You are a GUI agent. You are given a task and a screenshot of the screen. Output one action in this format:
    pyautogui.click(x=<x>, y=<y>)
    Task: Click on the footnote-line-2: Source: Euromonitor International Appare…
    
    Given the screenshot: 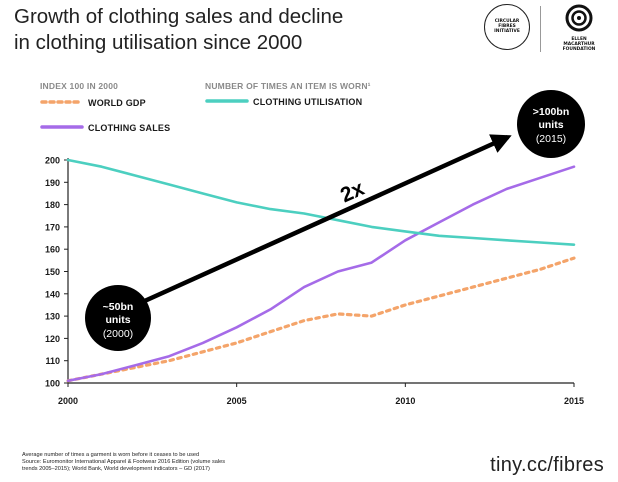 What is the action you would take?
    pyautogui.click(x=124, y=462)
    